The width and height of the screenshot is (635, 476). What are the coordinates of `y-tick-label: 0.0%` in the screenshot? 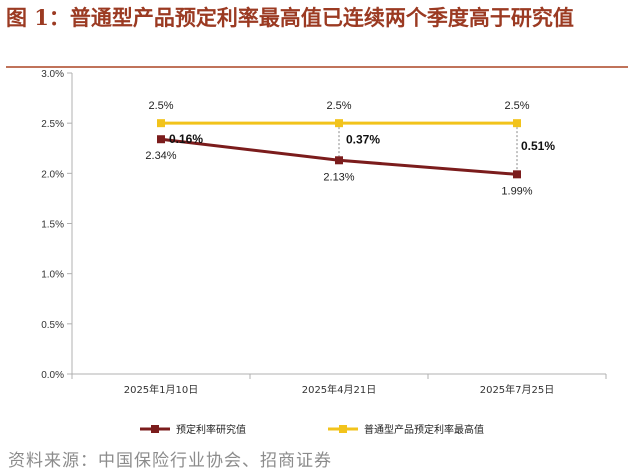 It's located at (52, 375).